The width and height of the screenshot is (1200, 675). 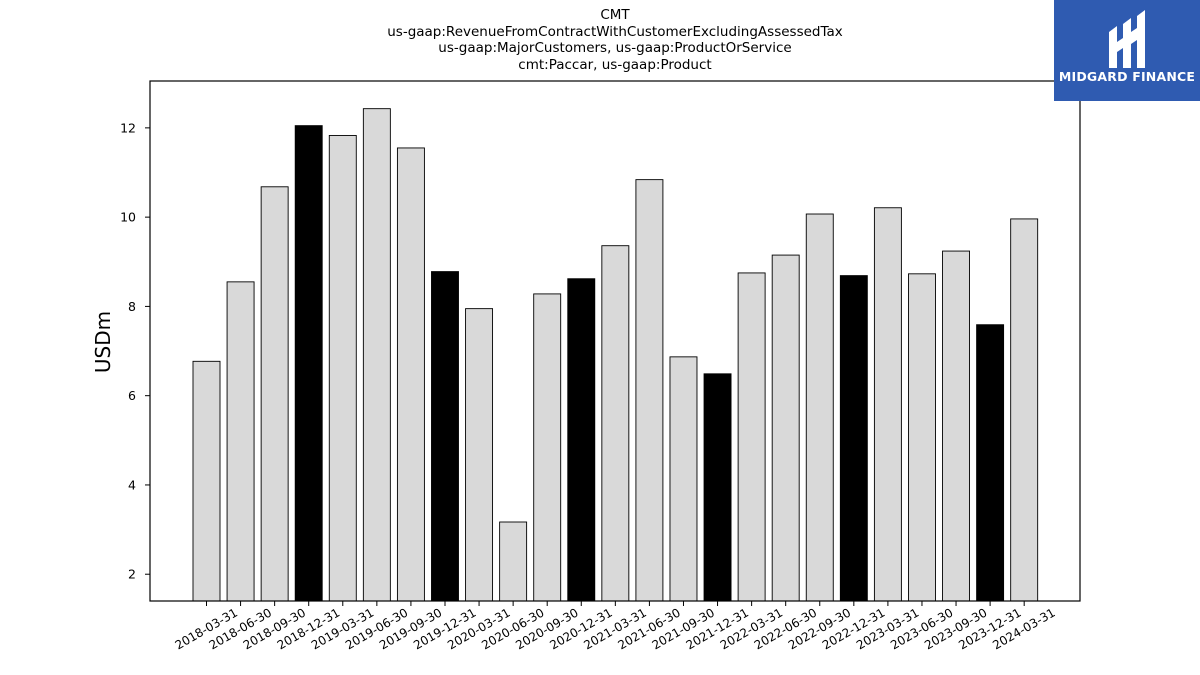 What do you see at coordinates (135, 351) in the screenshot?
I see `y-axis: 2 4 6 8 10 12` at bounding box center [135, 351].